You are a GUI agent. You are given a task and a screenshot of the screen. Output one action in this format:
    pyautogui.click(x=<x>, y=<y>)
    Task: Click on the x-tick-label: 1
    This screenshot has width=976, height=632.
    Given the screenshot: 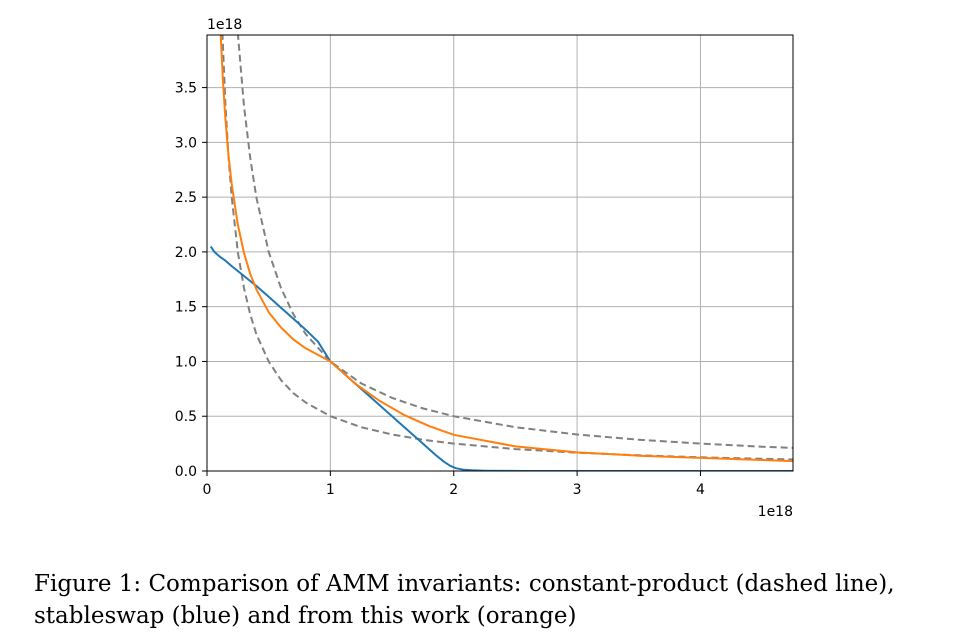 What is the action you would take?
    pyautogui.click(x=330, y=490)
    